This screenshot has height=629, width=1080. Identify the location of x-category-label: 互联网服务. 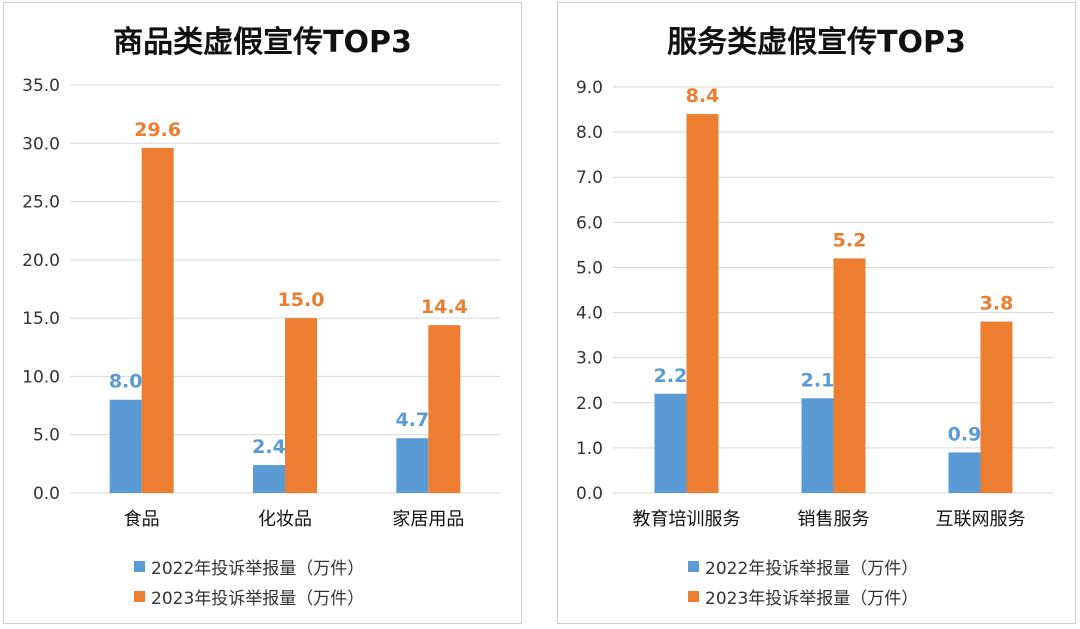
(981, 519).